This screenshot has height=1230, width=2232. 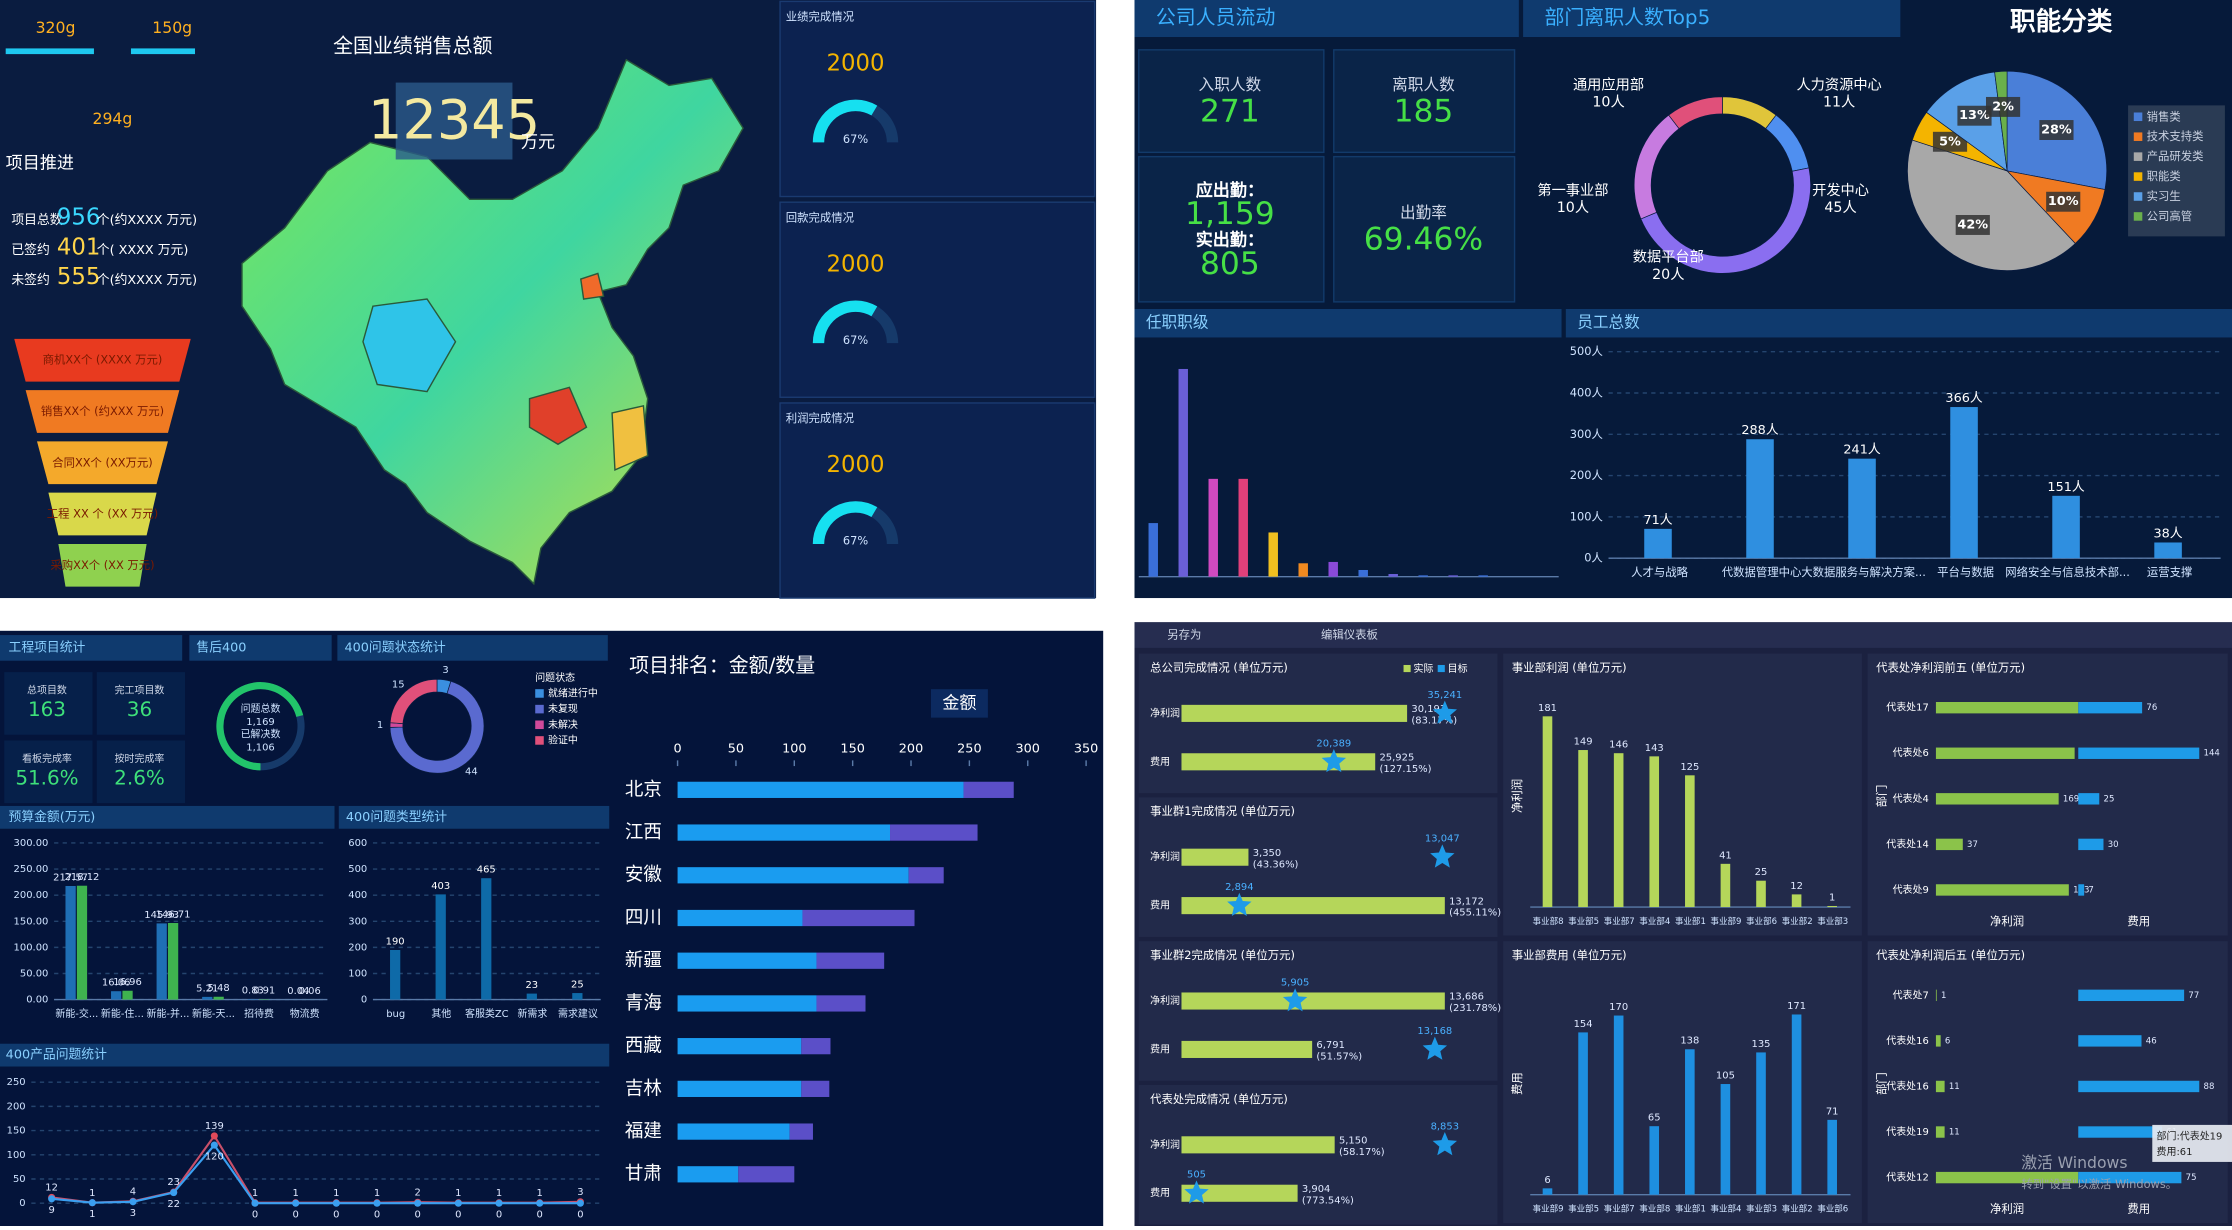 I want to click on toolbar-button: 编辑仪表板, so click(x=1349, y=635).